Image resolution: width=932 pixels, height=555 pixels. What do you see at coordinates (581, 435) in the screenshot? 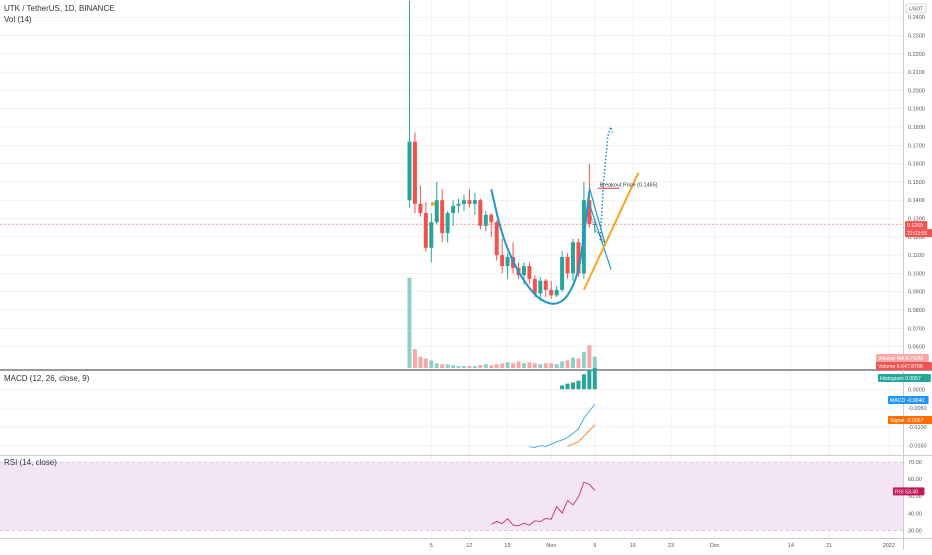
I see `signal-line` at bounding box center [581, 435].